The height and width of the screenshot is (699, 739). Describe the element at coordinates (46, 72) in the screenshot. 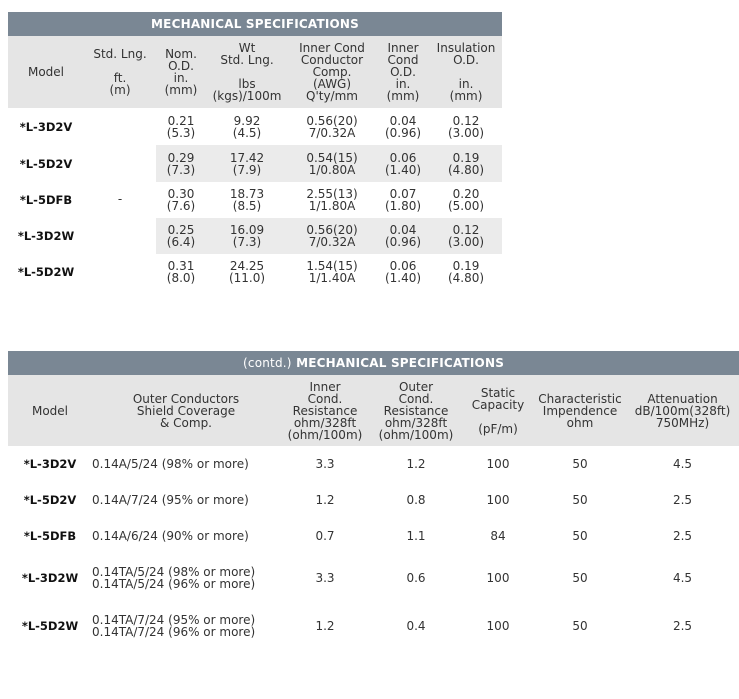

I see `cell-line: Model` at that location.